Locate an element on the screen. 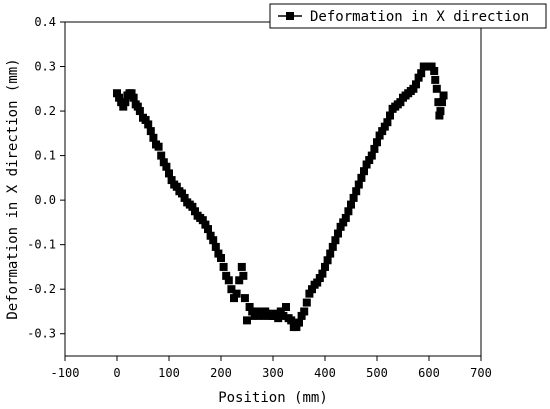  x-tick-label: 600 is located at coordinates (429, 373).